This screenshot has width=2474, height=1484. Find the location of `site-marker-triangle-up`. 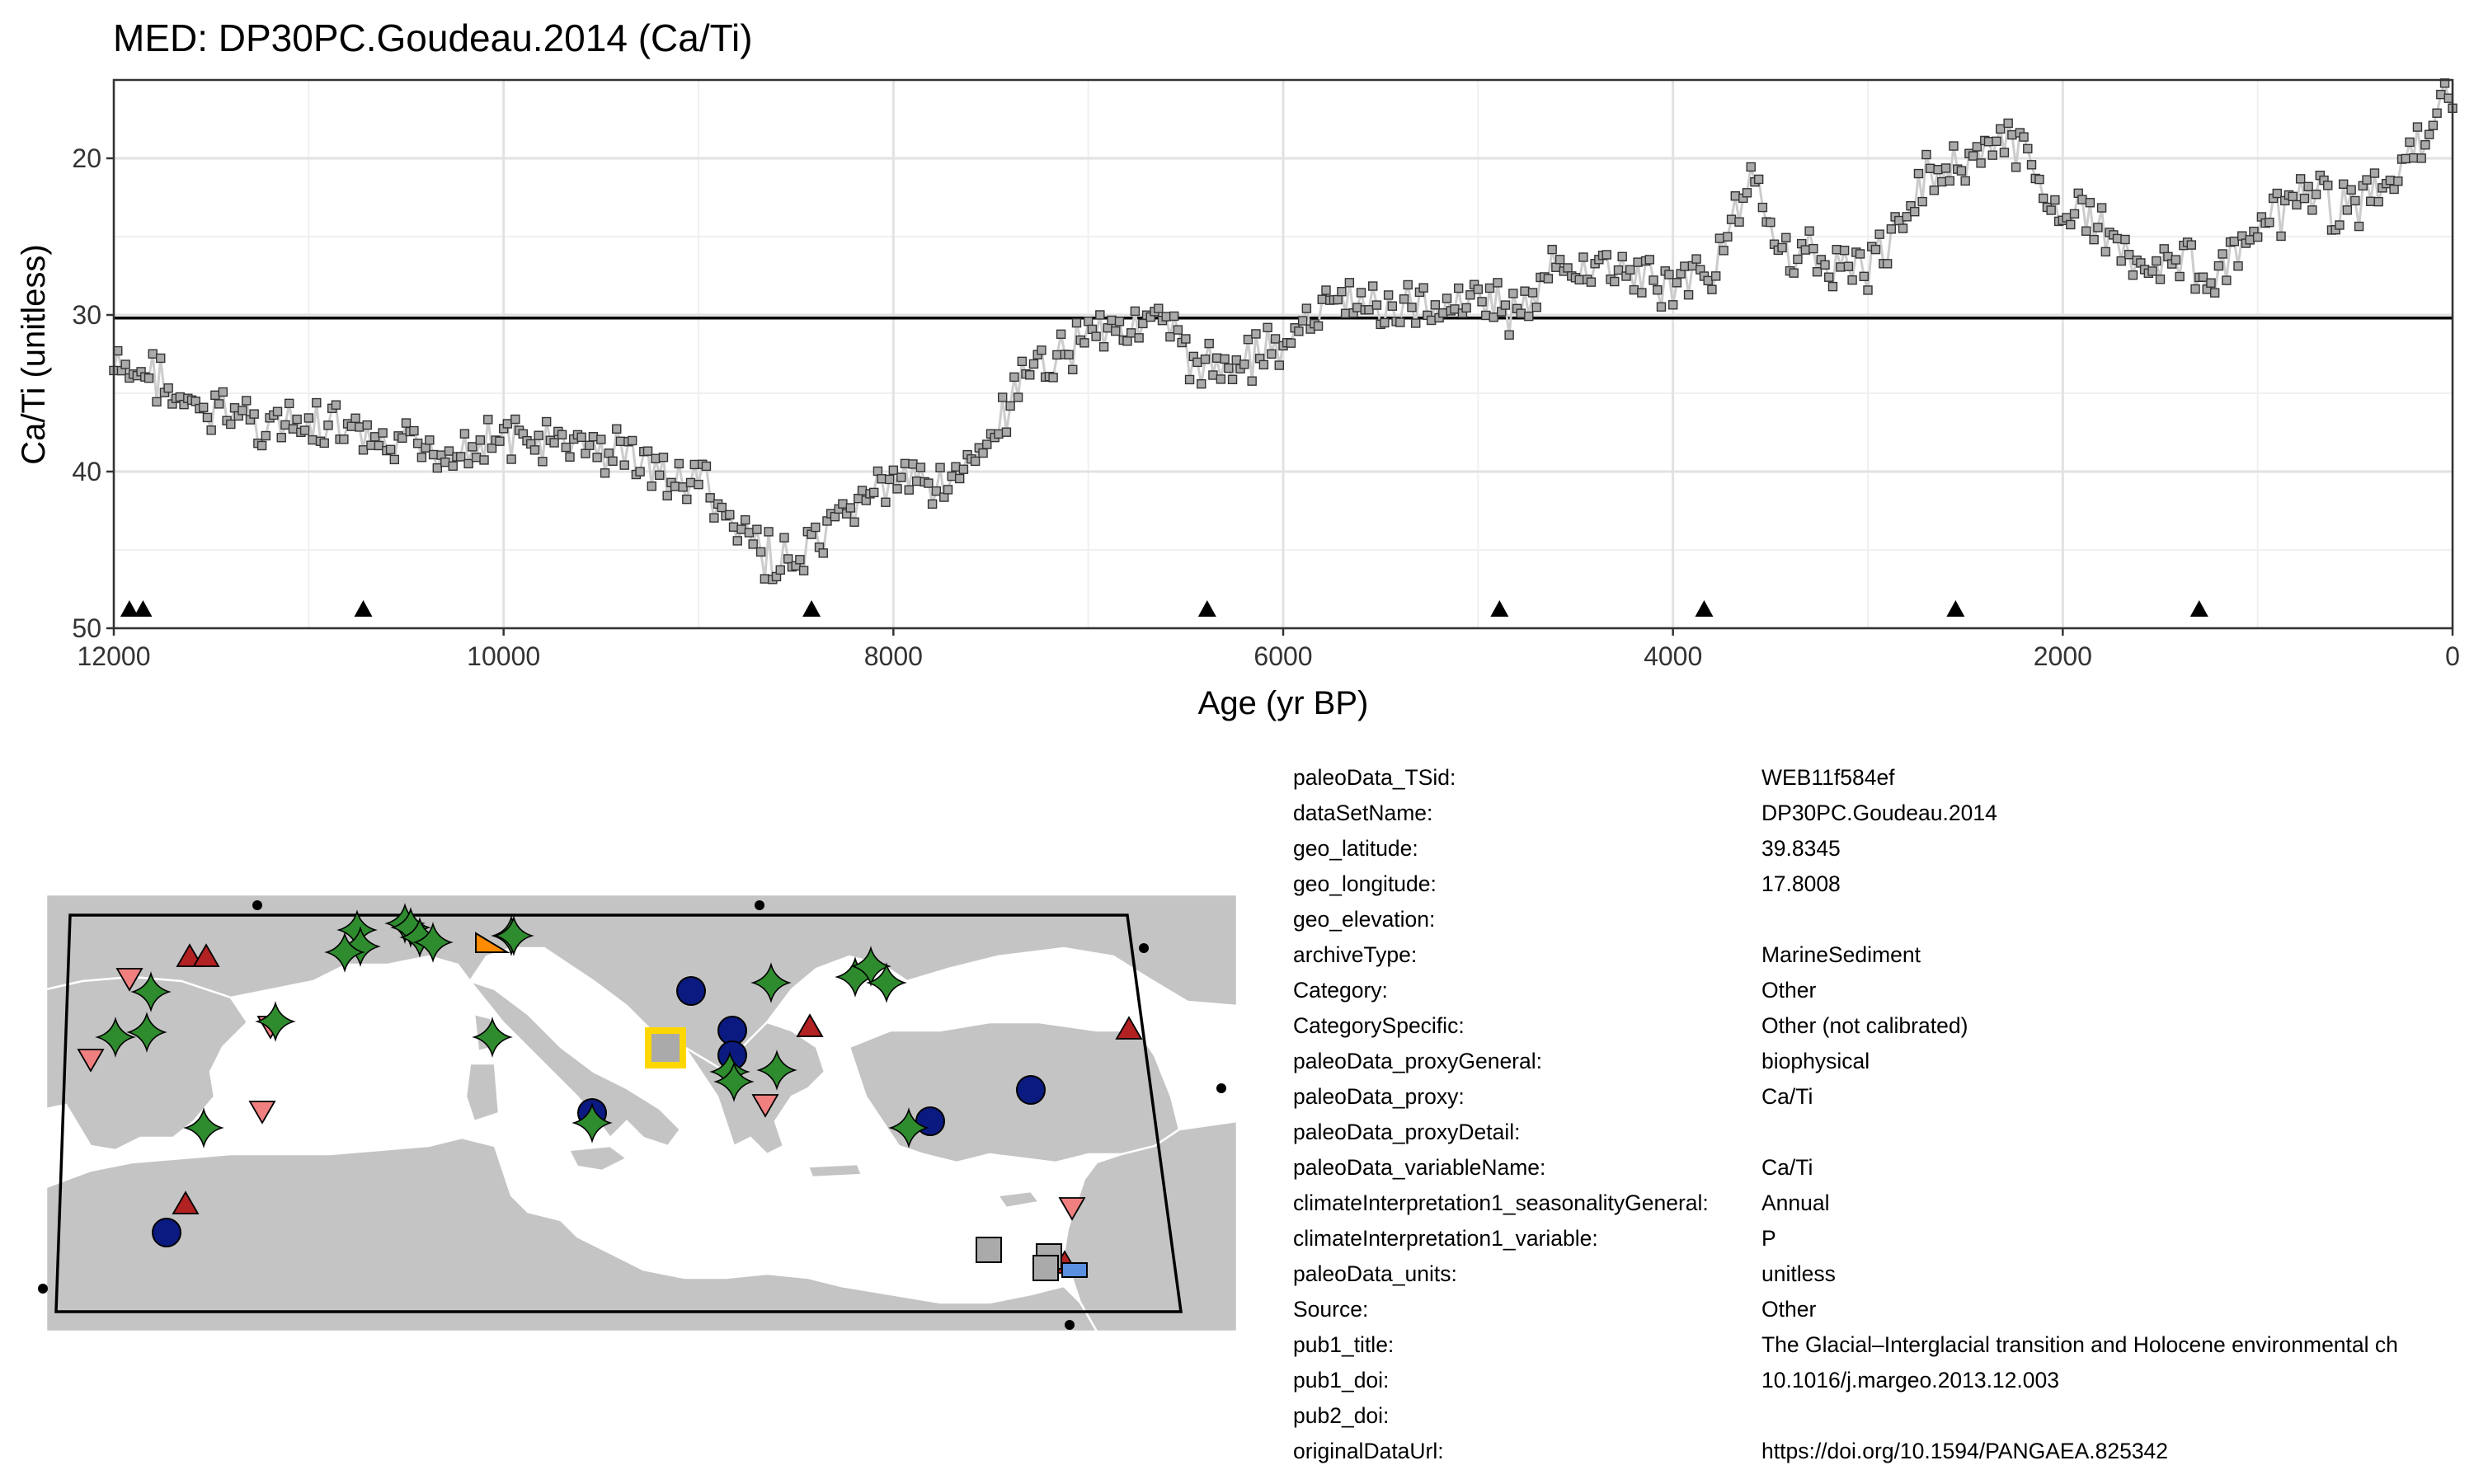

site-marker-triangle-up is located at coordinates (206, 955).